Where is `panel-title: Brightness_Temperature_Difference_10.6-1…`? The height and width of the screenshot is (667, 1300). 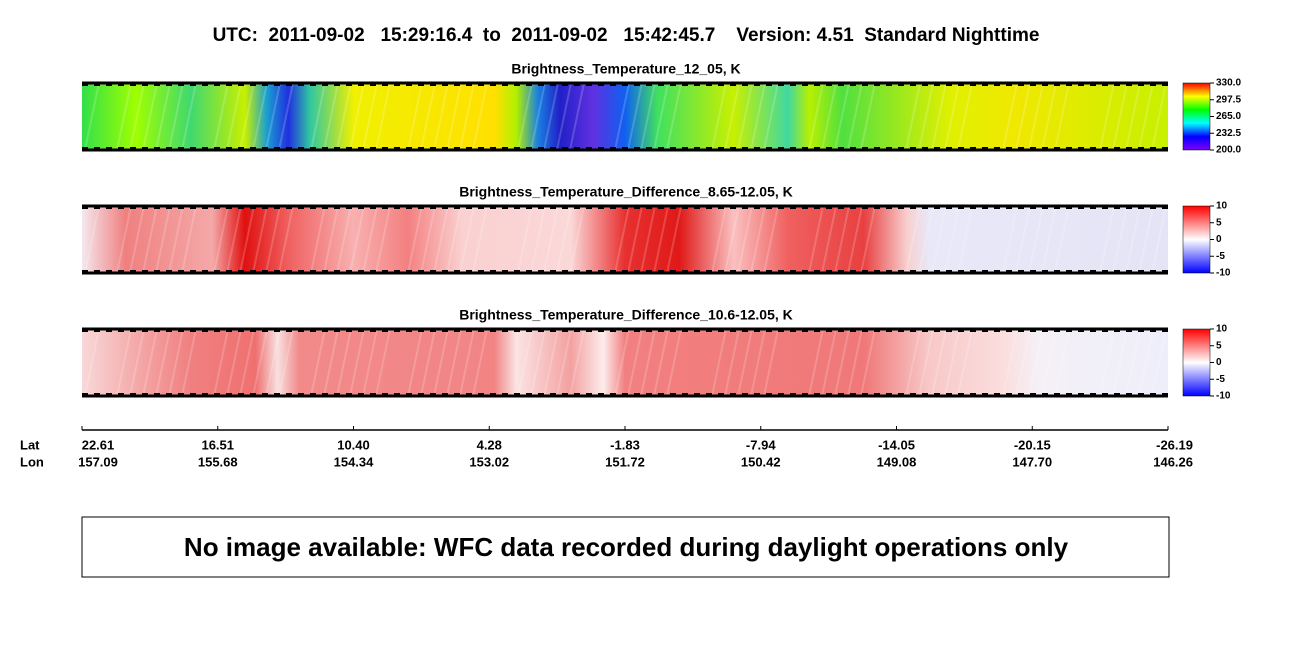 panel-title: Brightness_Temperature_Difference_10.6-1… is located at coordinates (626, 315).